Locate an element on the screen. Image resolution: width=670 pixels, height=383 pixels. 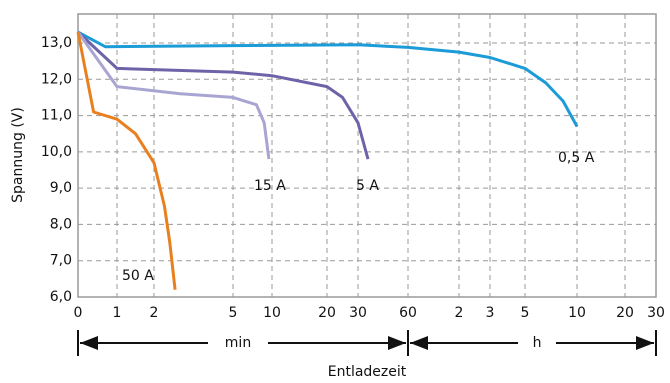
x-tick-label: 1 is located at coordinates (117, 313).